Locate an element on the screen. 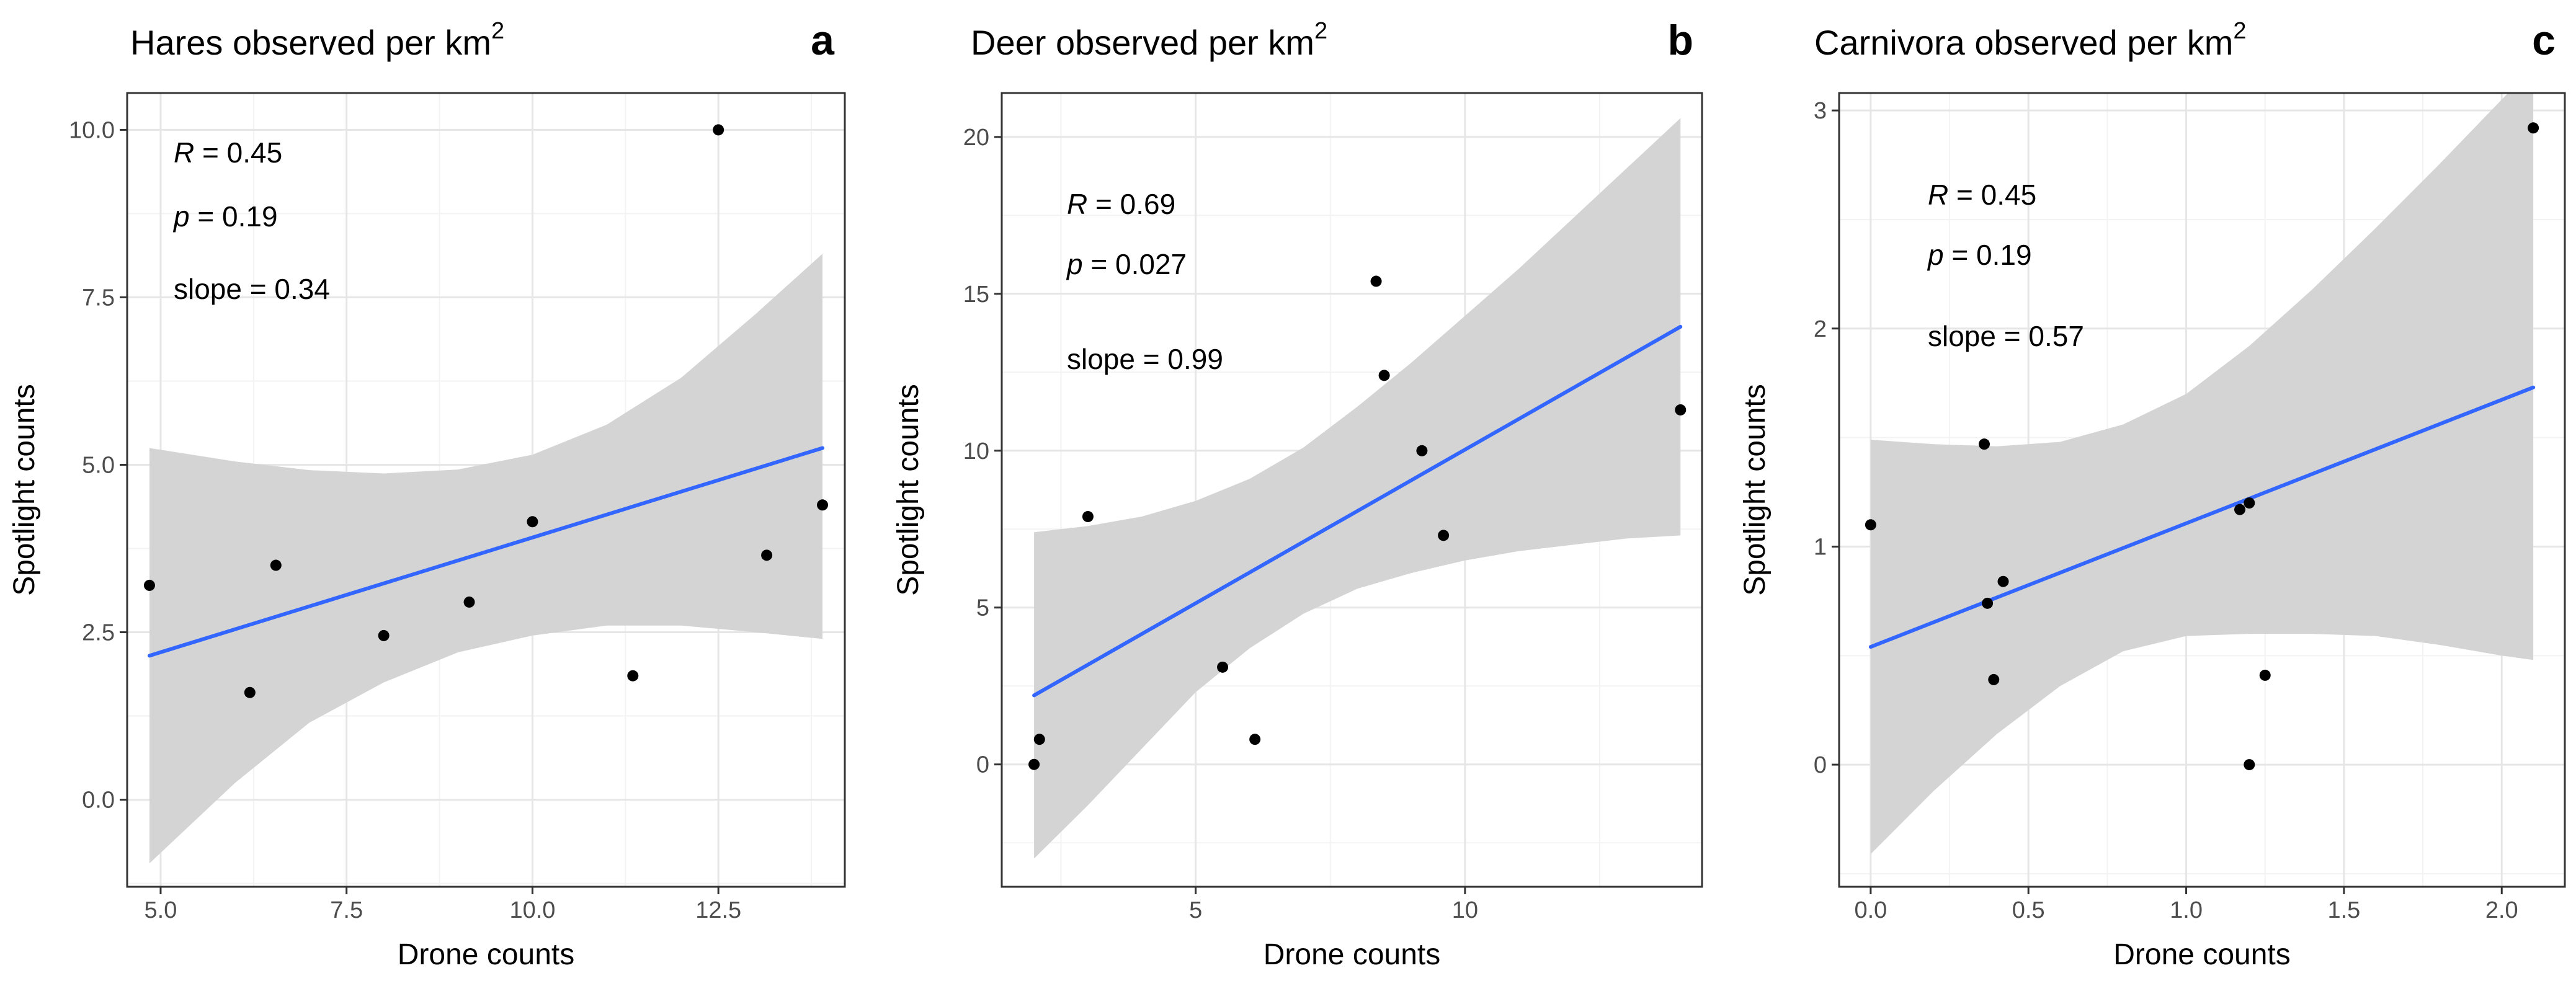  x-tick-label: 10.0 is located at coordinates (532, 910).